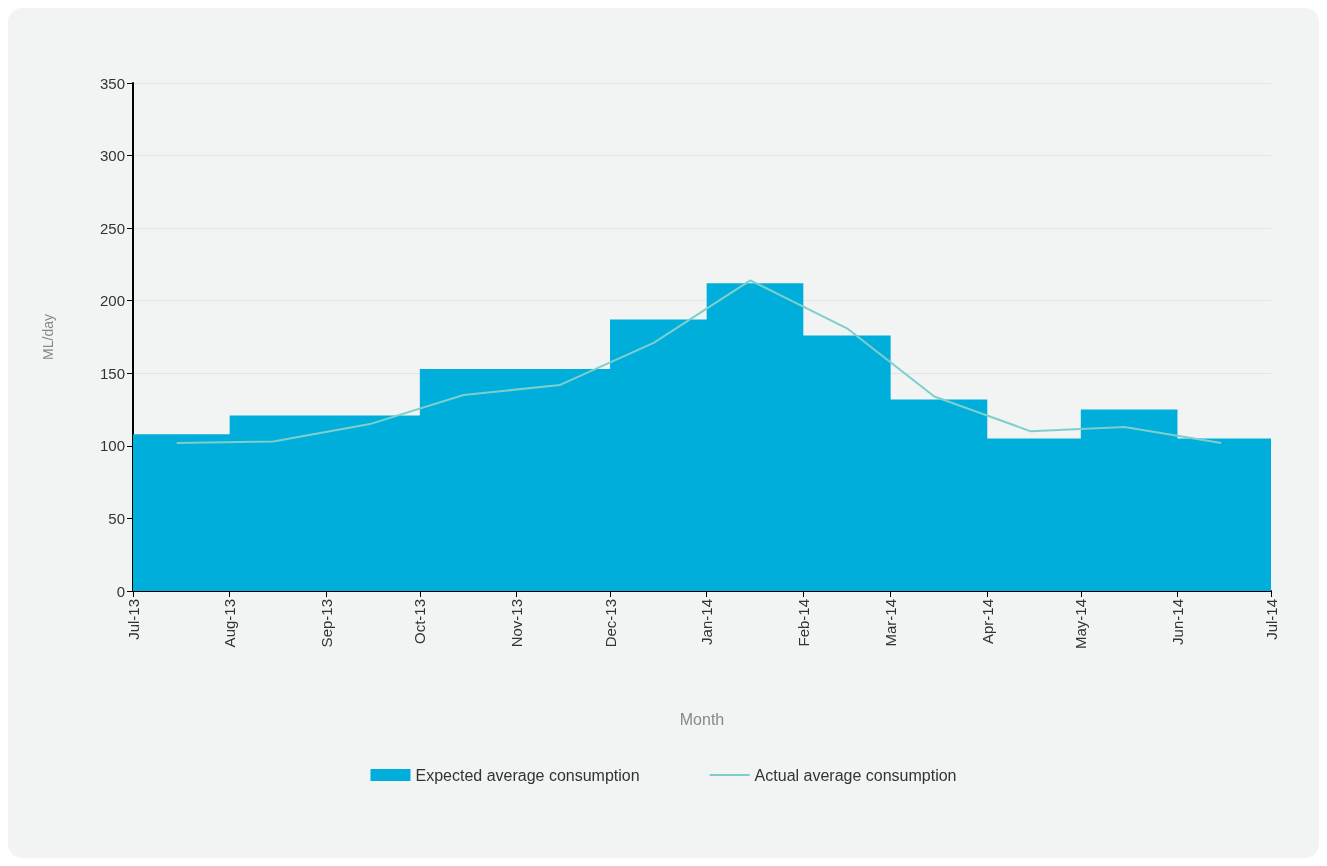  Describe the element at coordinates (326, 623) in the screenshot. I see `x-tick-label: Sep-13` at that location.